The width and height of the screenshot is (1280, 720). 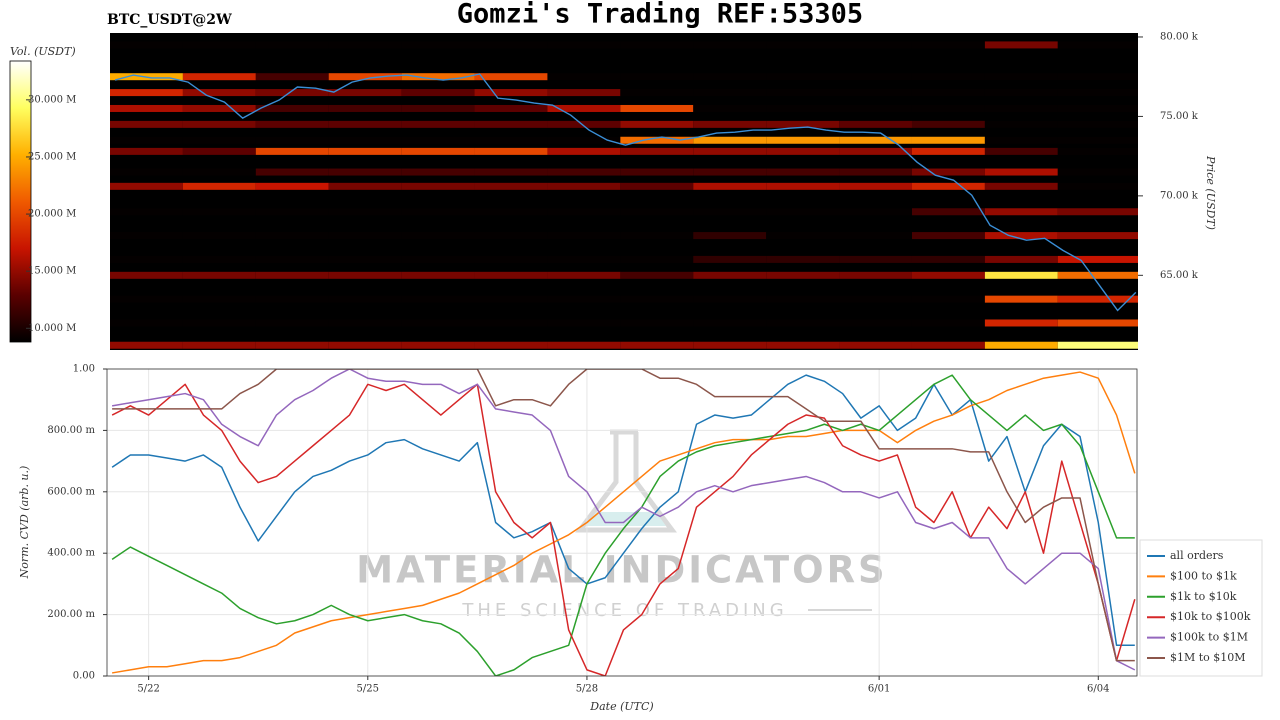 I want to click on colorbar-tick-label: 20.000 M, so click(x=52, y=214).